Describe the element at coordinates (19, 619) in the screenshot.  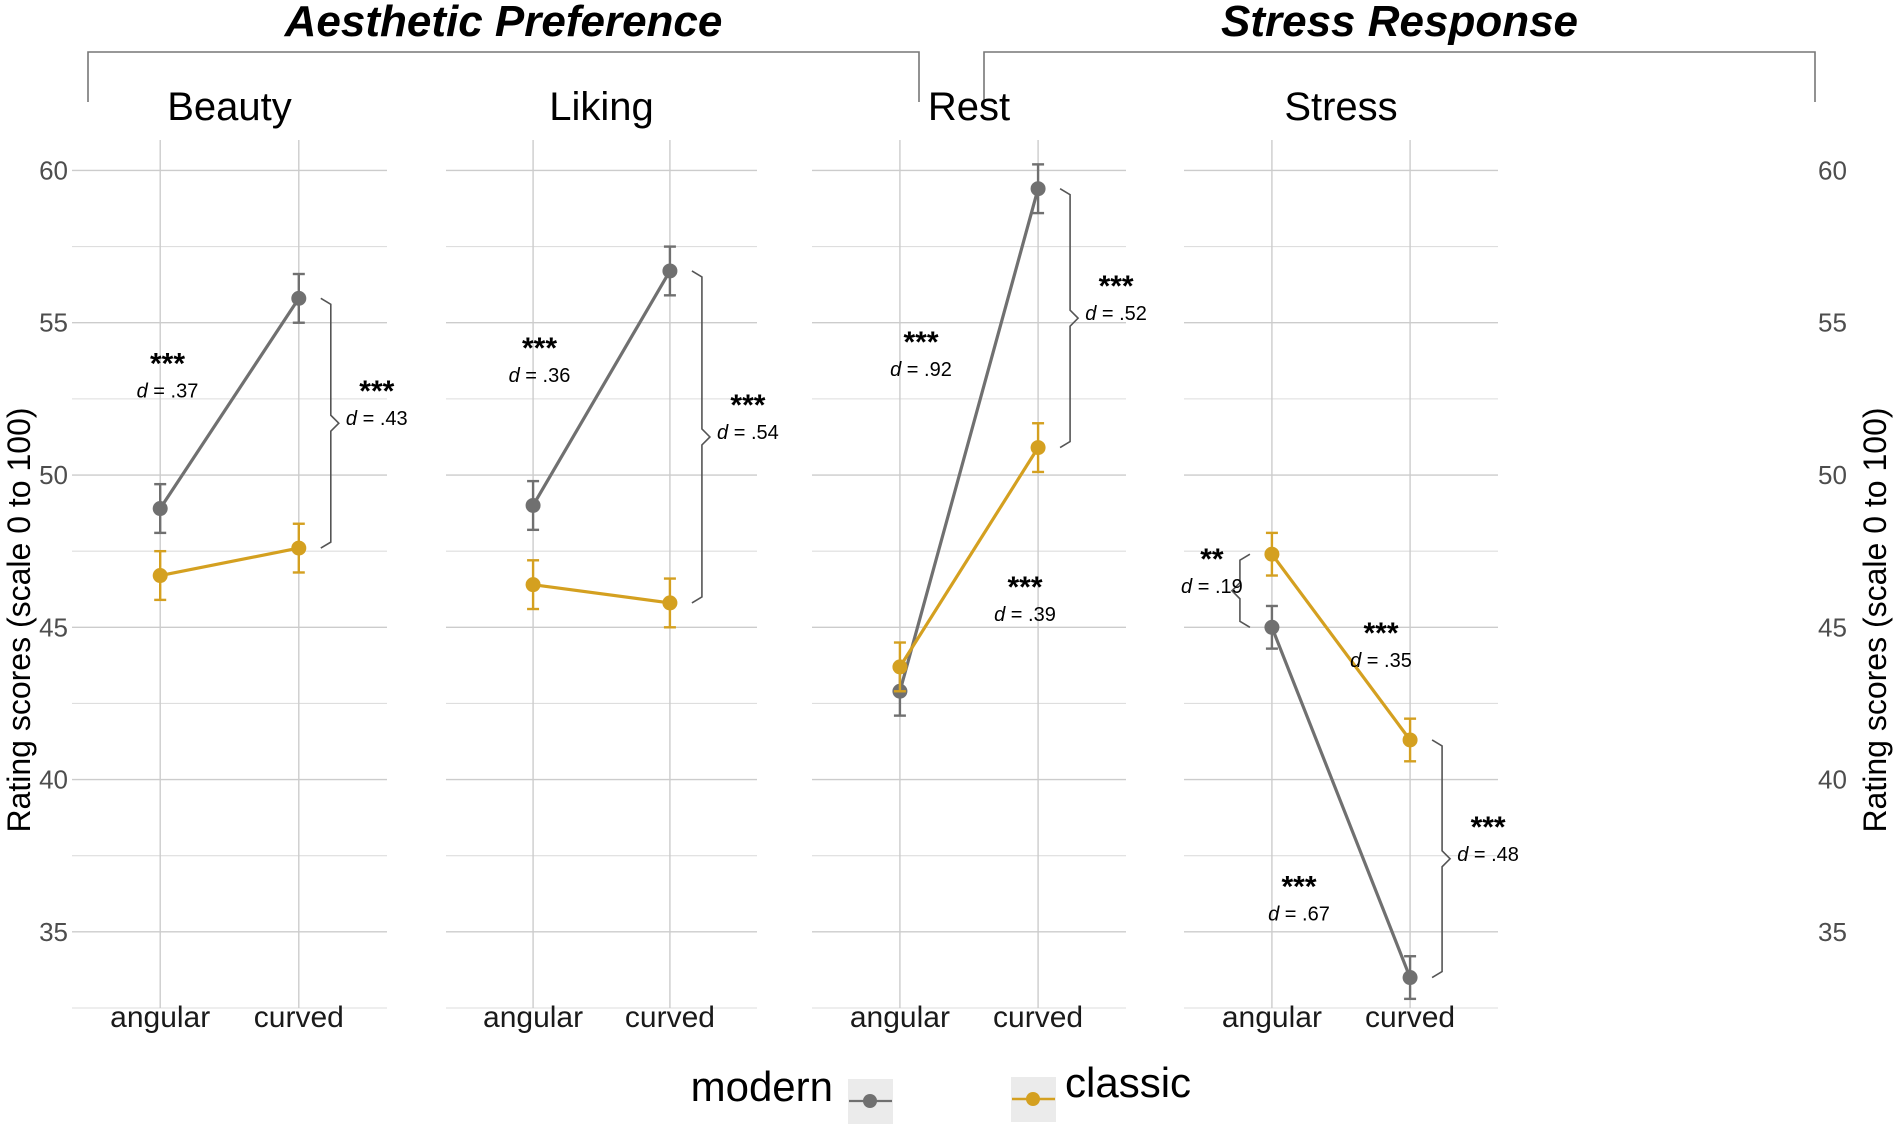
I see `y-axis-title-left: Rating scores (scale 0 to 100)` at that location.